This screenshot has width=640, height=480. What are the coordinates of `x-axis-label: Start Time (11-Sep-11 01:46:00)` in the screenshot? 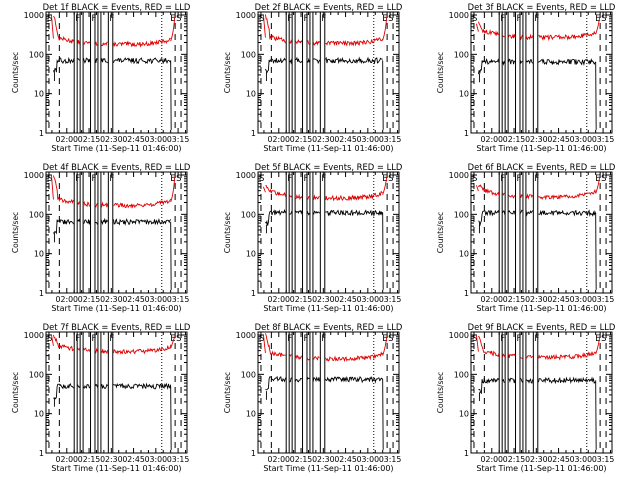 It's located at (541, 308).